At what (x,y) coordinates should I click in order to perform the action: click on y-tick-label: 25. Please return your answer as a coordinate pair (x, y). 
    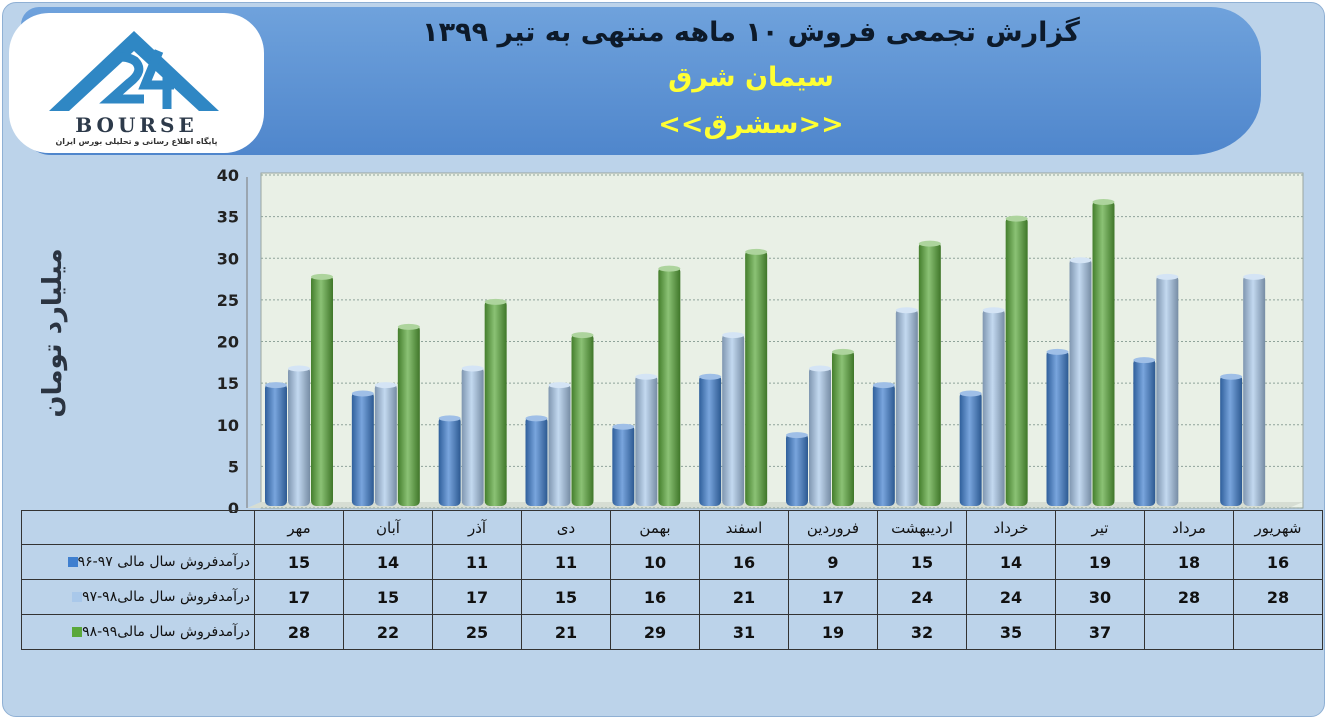
    Looking at the image, I should click on (228, 300).